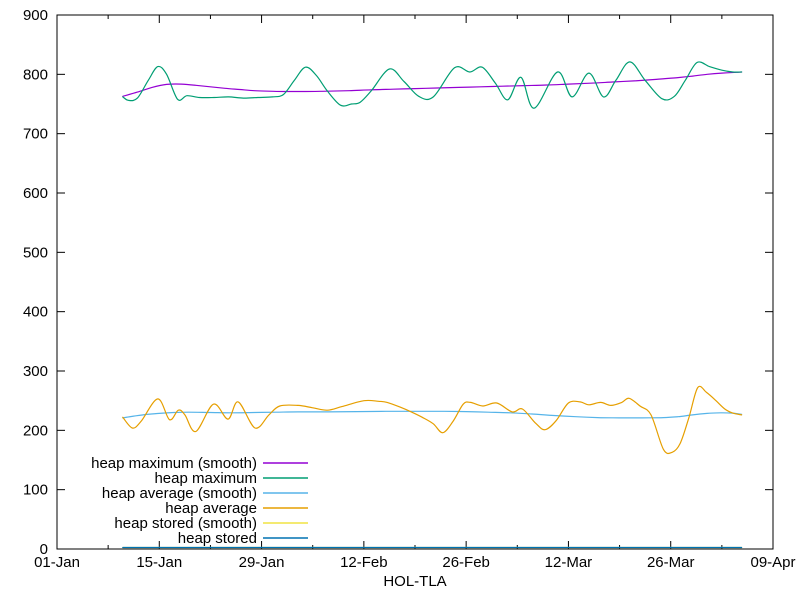 The height and width of the screenshot is (600, 800). I want to click on legend-label-heap-maximum-smooth: heap maximum (smooth), so click(174, 463).